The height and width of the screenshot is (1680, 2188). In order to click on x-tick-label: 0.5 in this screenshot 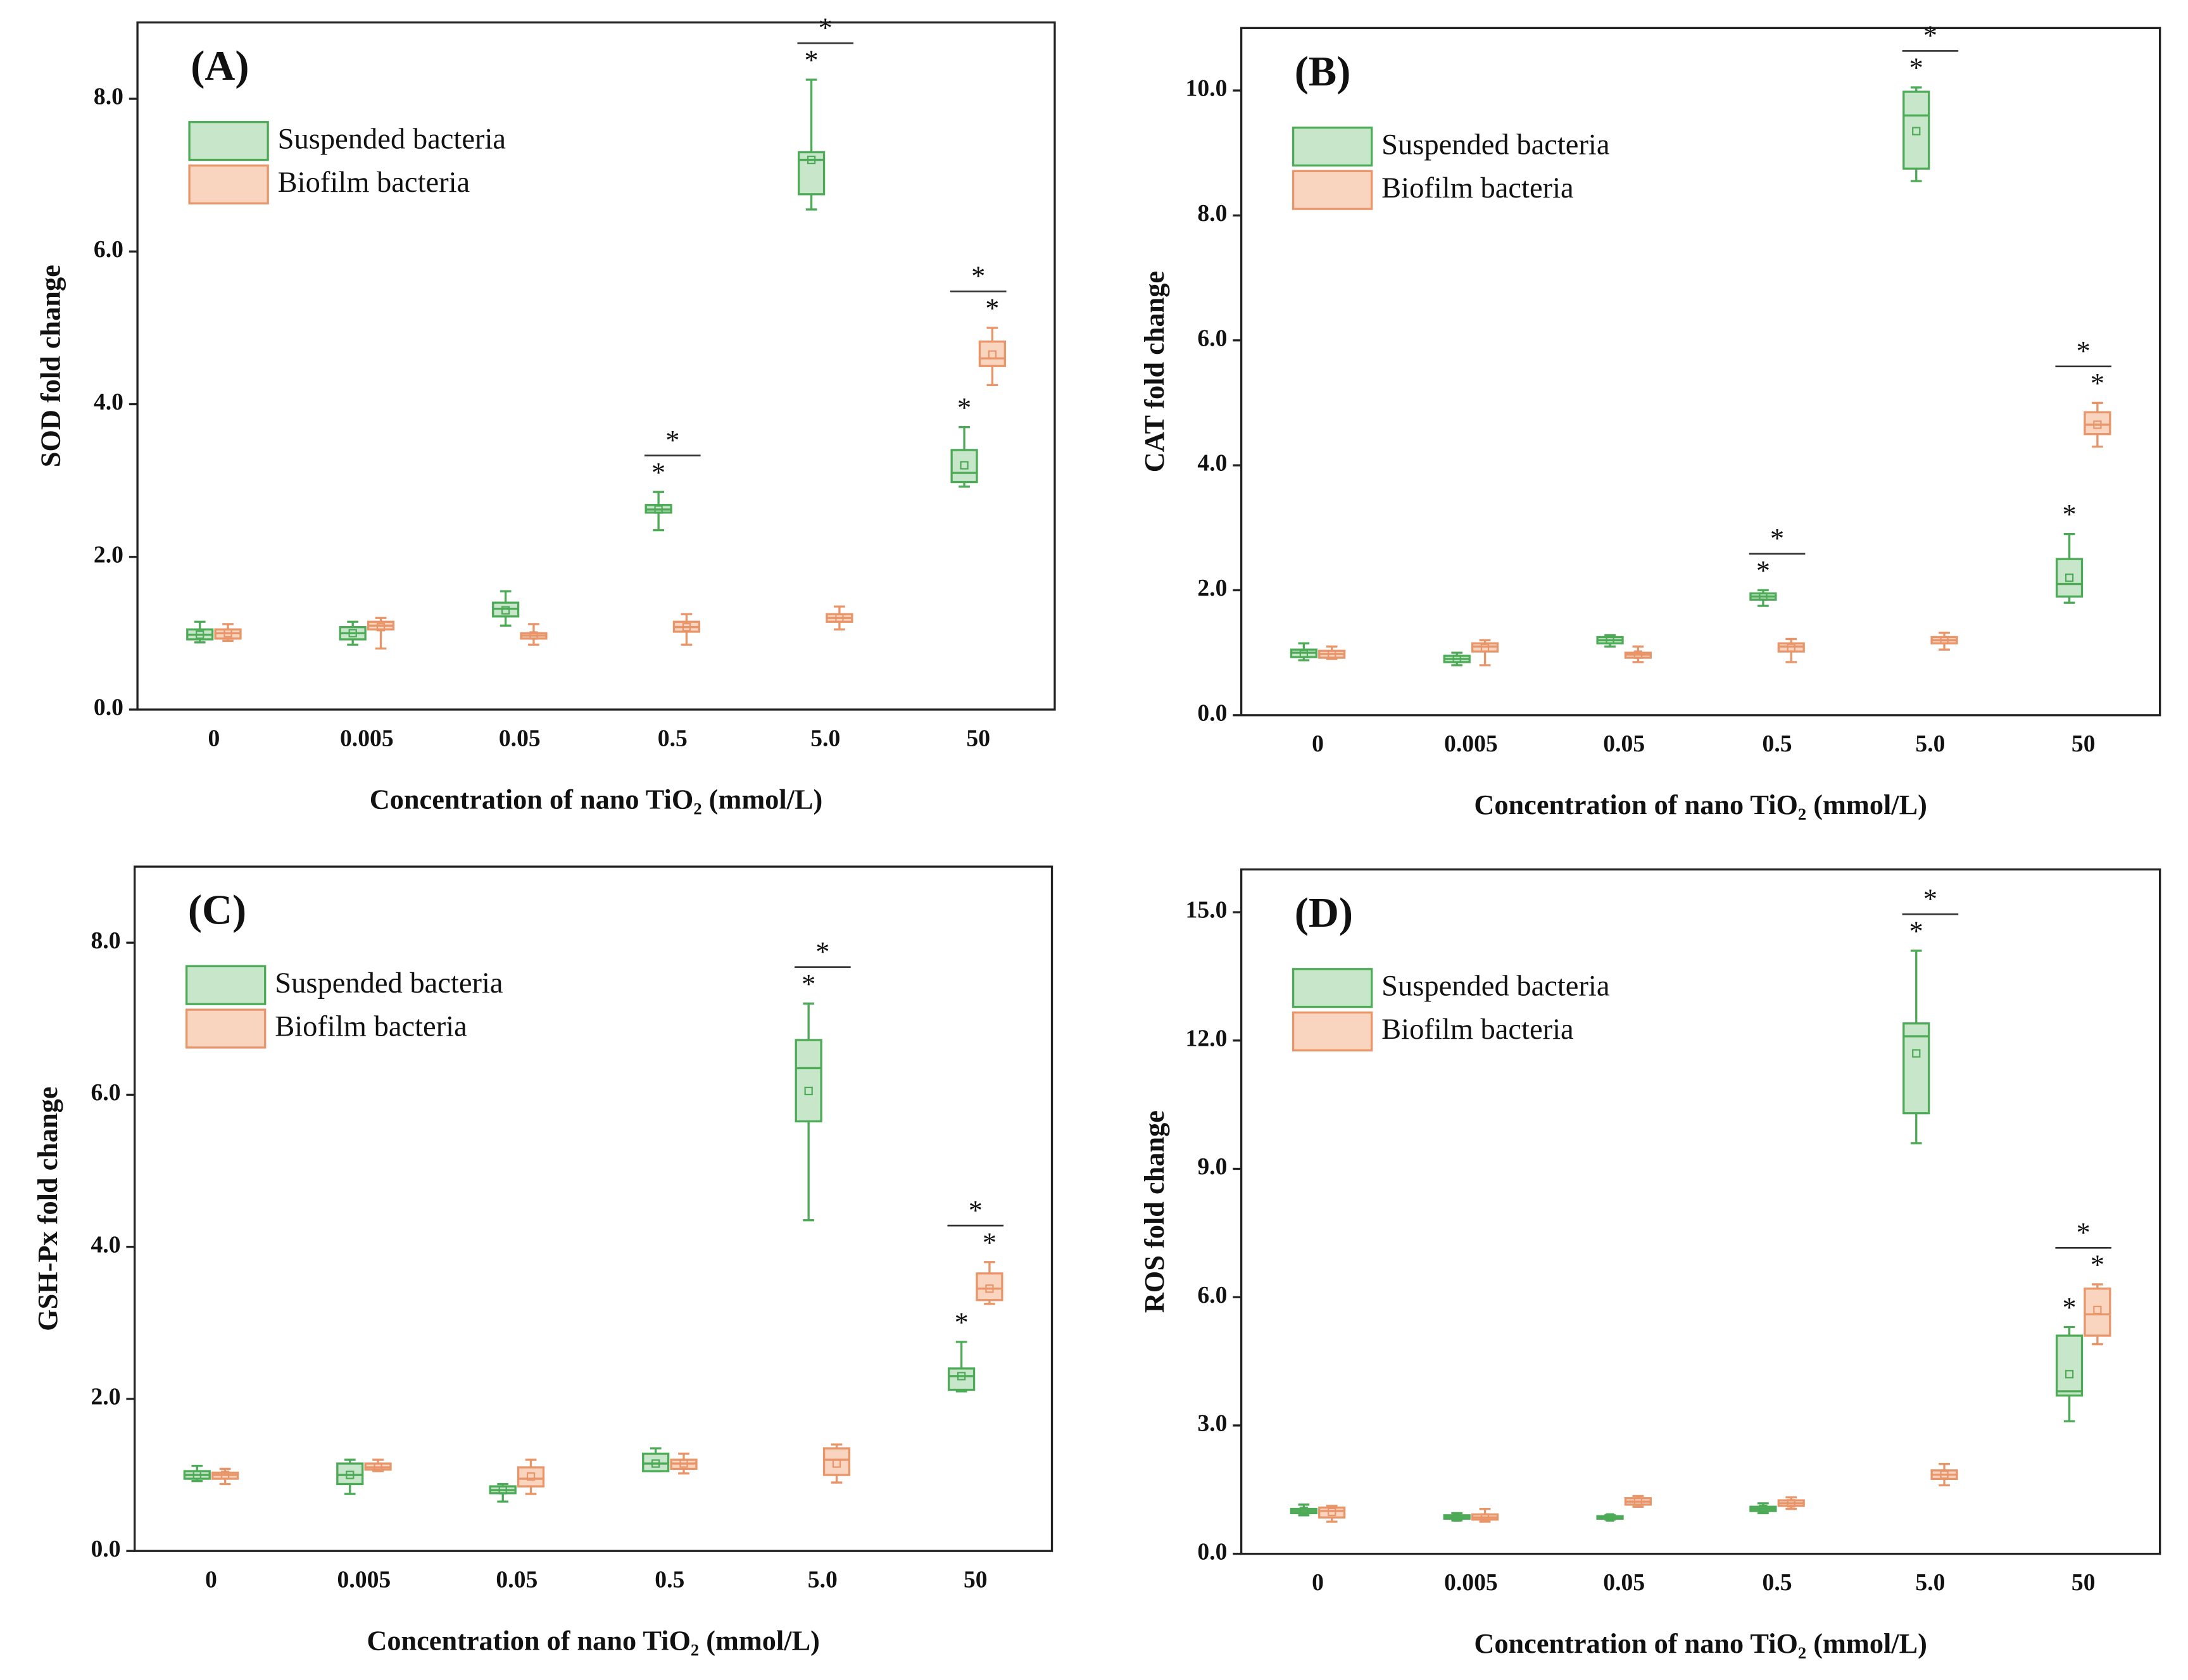, I will do `click(670, 1580)`.